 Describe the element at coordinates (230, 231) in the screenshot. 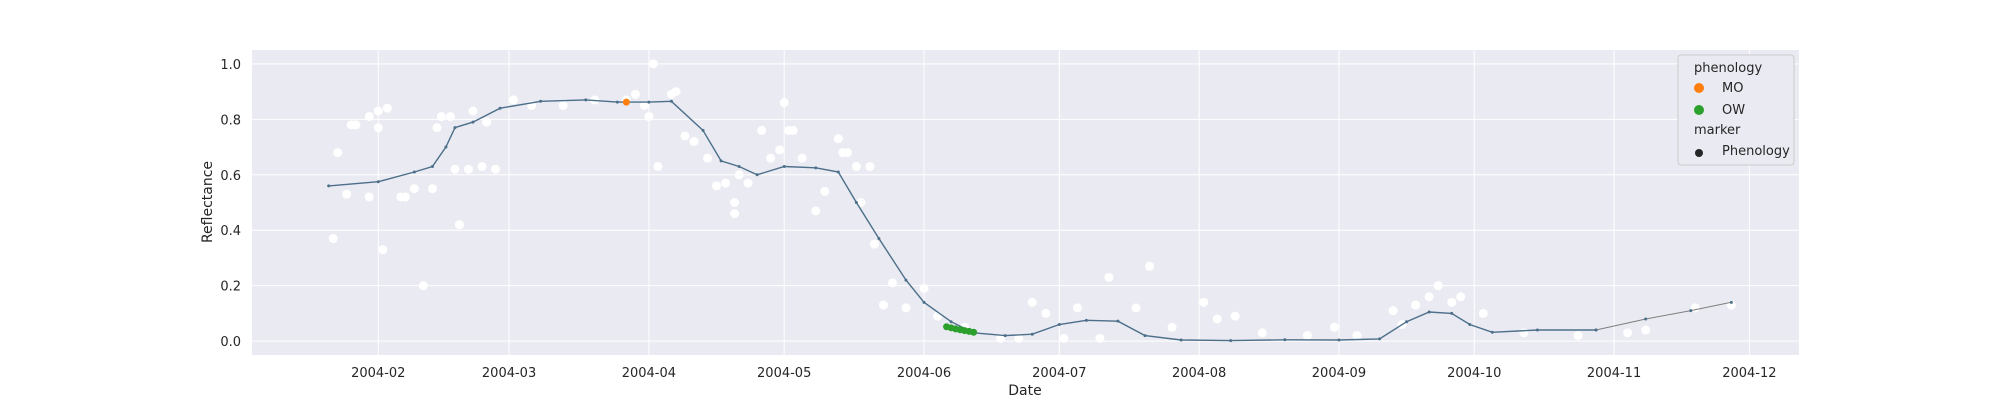

I see `y-tick-label: 0.4` at that location.